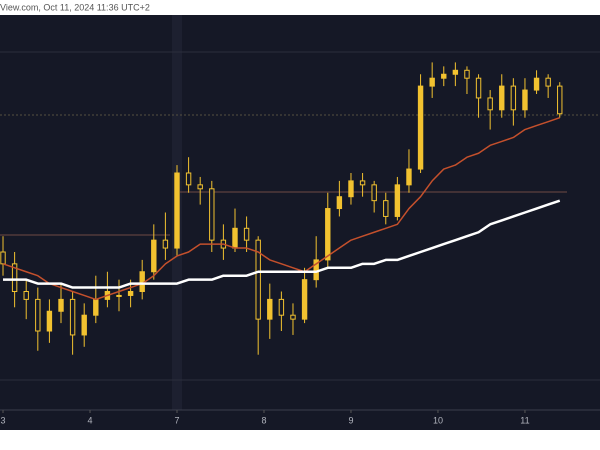  I want to click on x-tick-label: 4, so click(89, 420).